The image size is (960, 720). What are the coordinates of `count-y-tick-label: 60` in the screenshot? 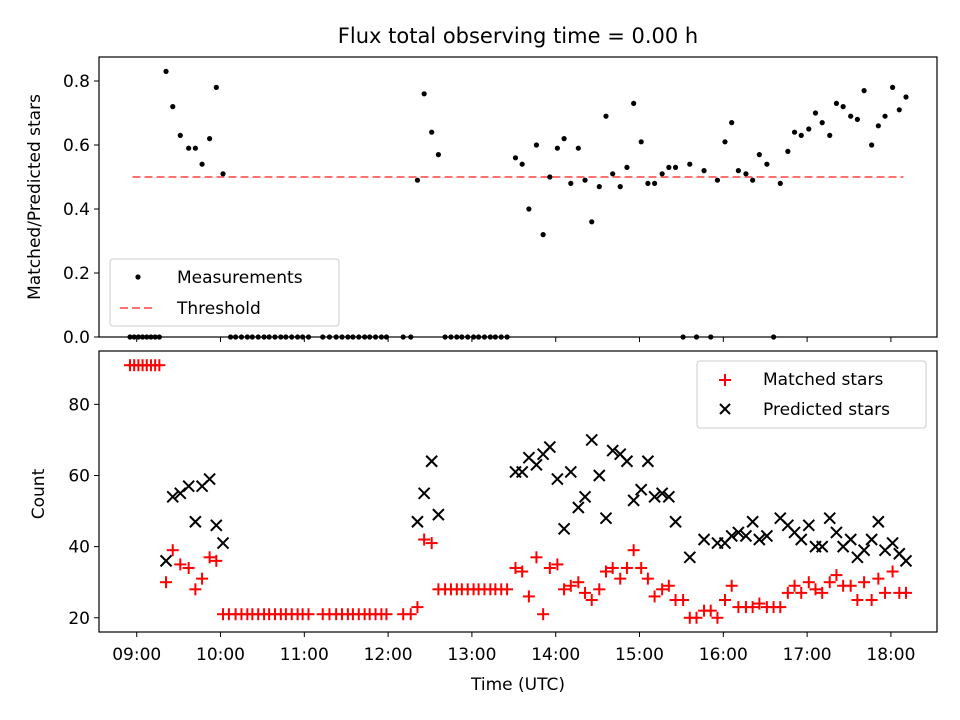 It's located at (79, 476).